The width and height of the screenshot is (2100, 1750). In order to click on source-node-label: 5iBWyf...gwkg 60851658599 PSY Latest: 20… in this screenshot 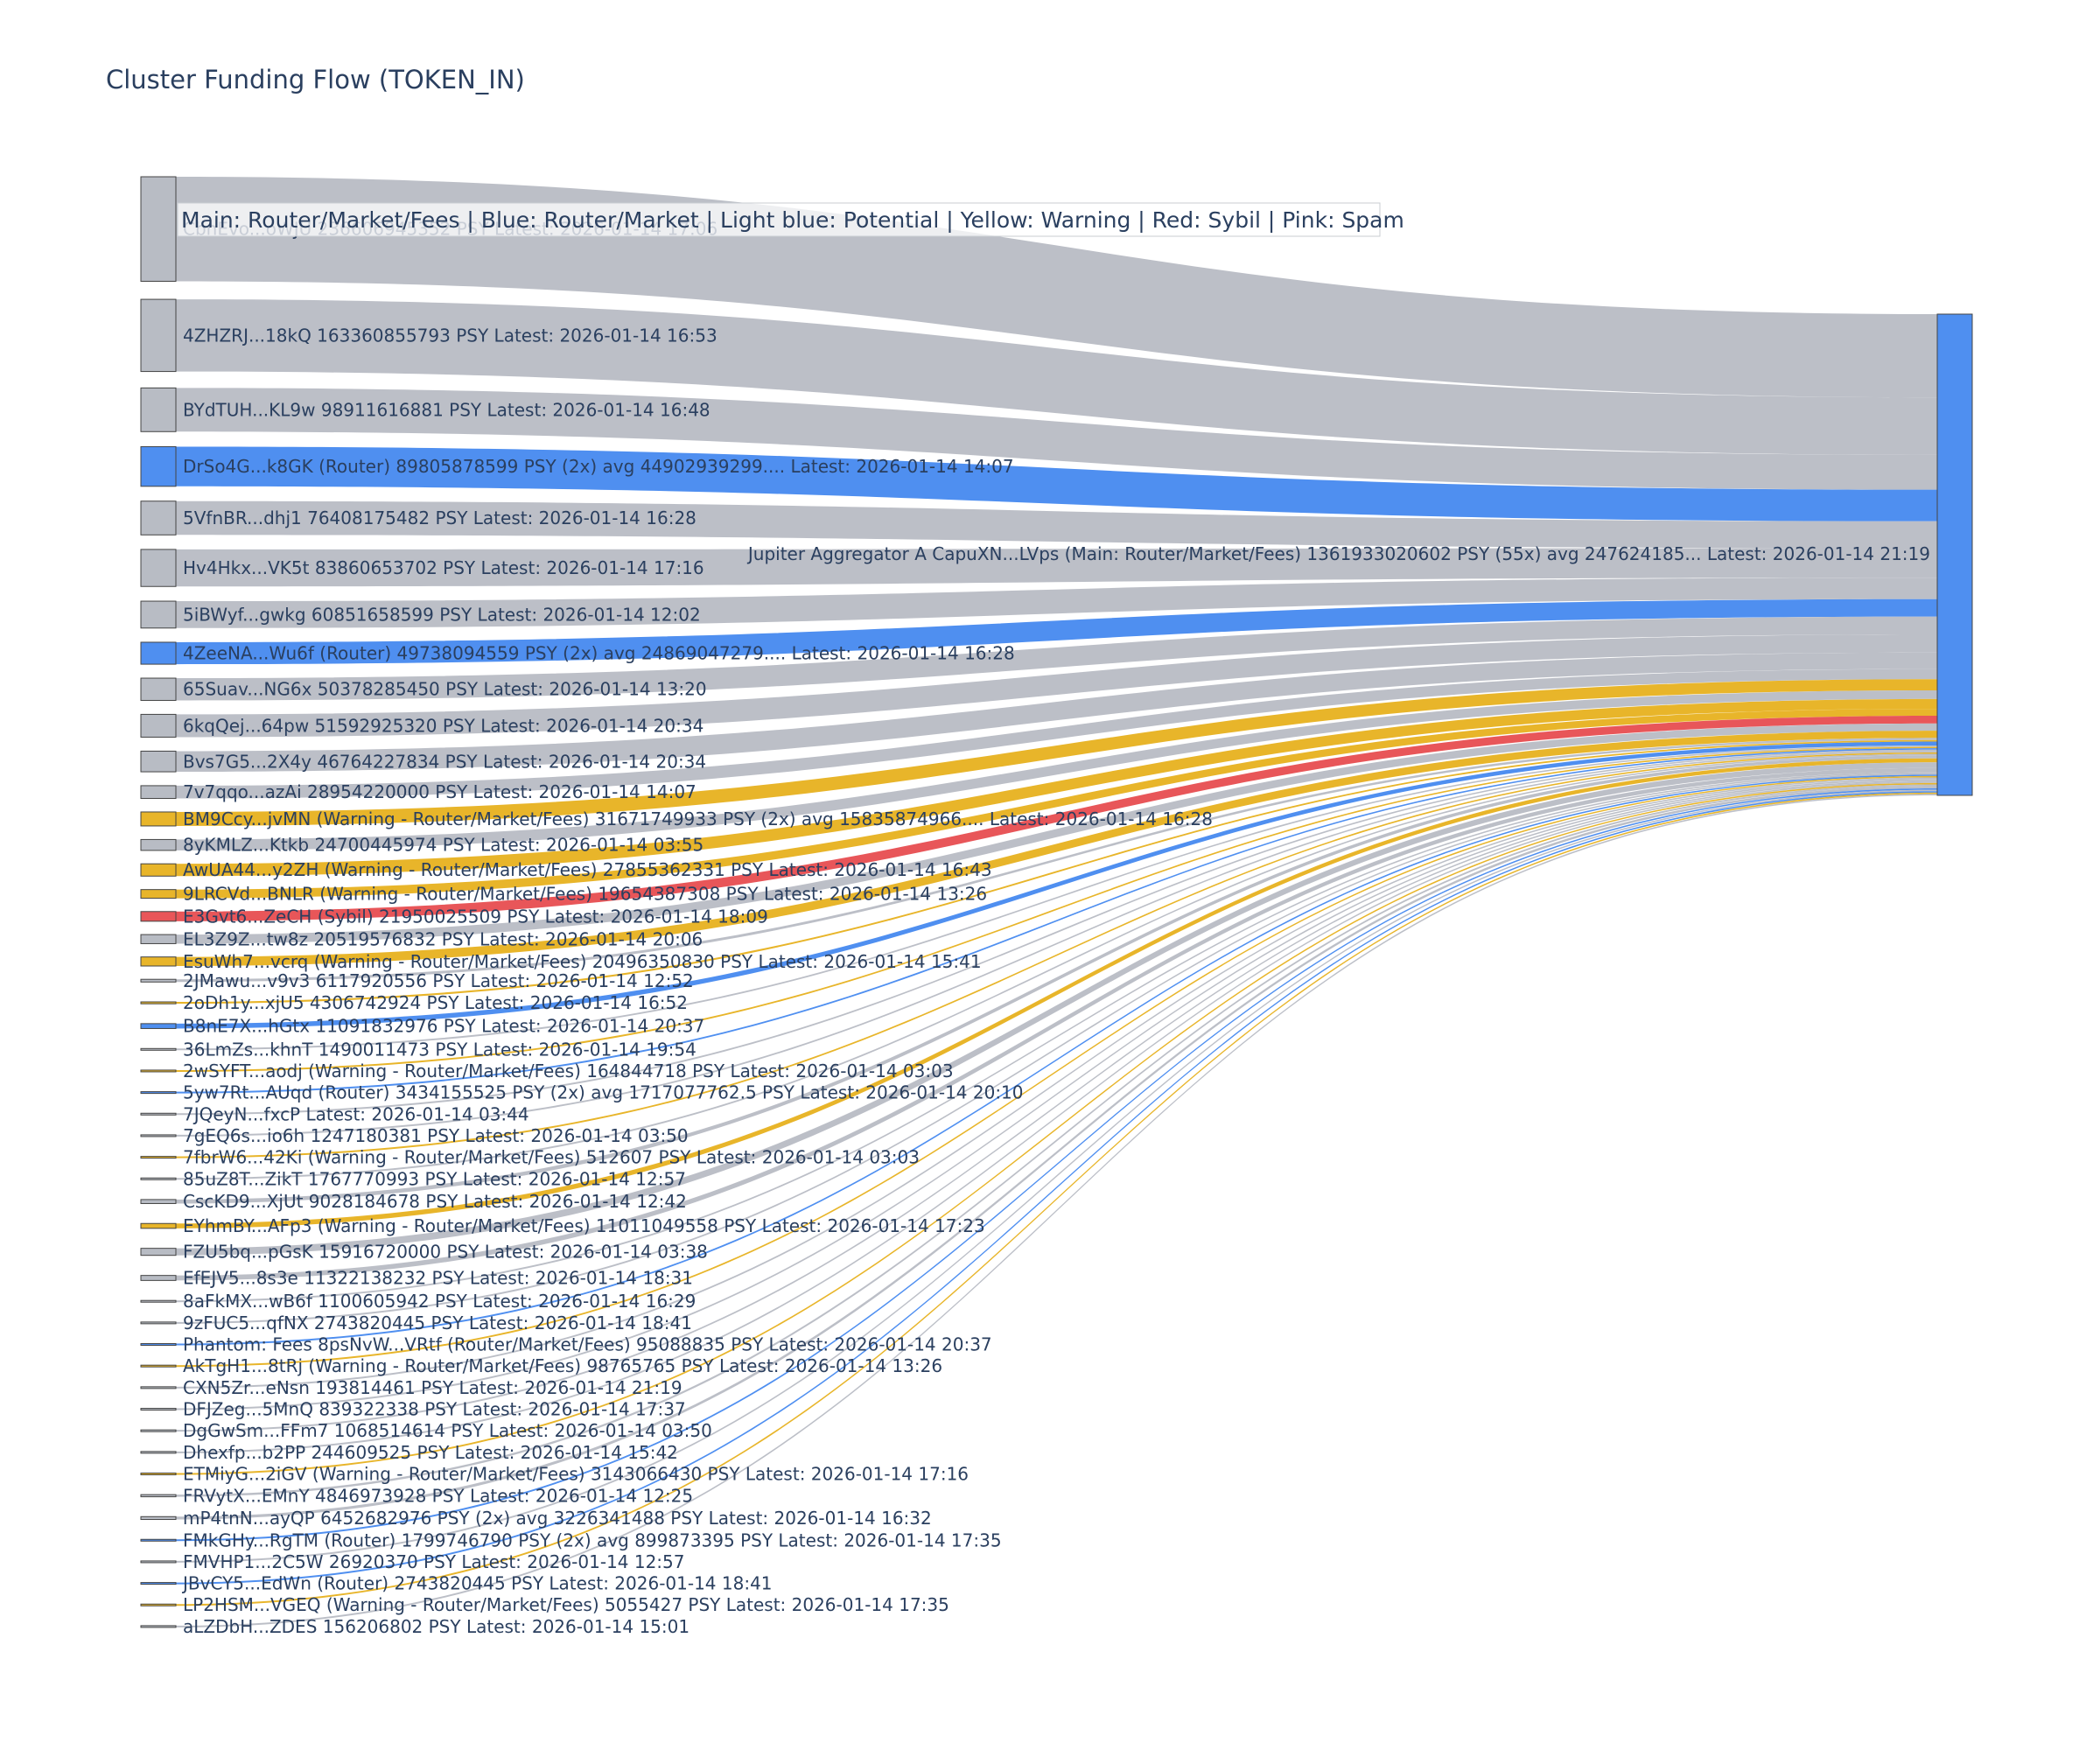, I will do `click(442, 614)`.